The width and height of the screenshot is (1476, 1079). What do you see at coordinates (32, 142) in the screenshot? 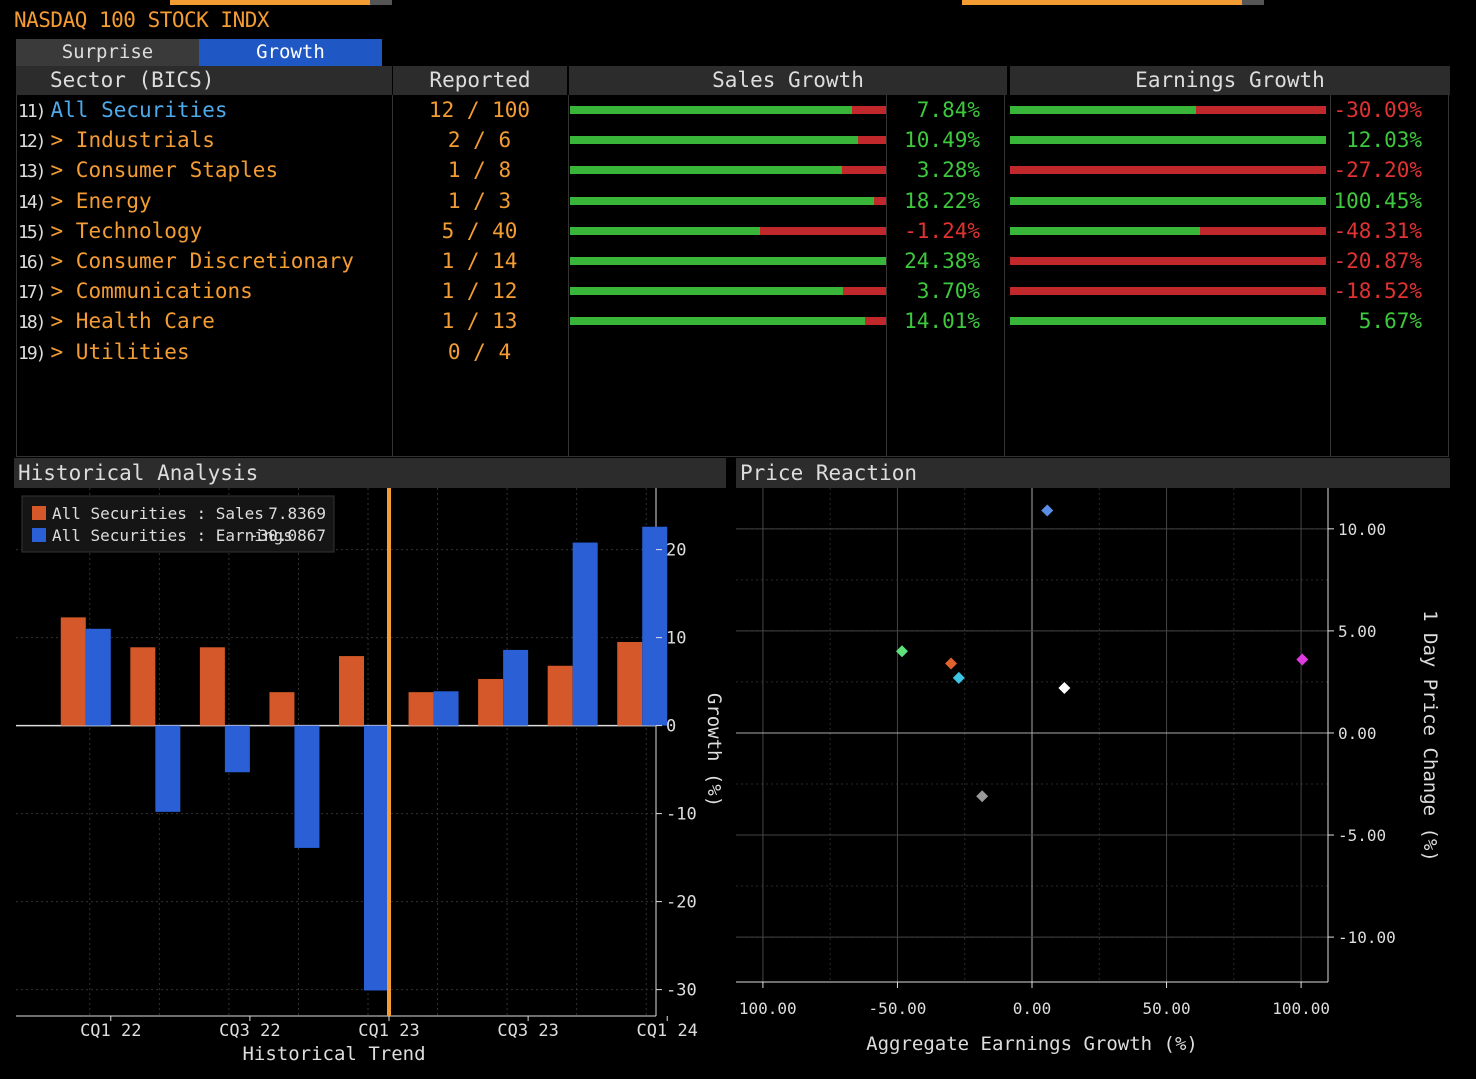
I see `row-index: 12)` at bounding box center [32, 142].